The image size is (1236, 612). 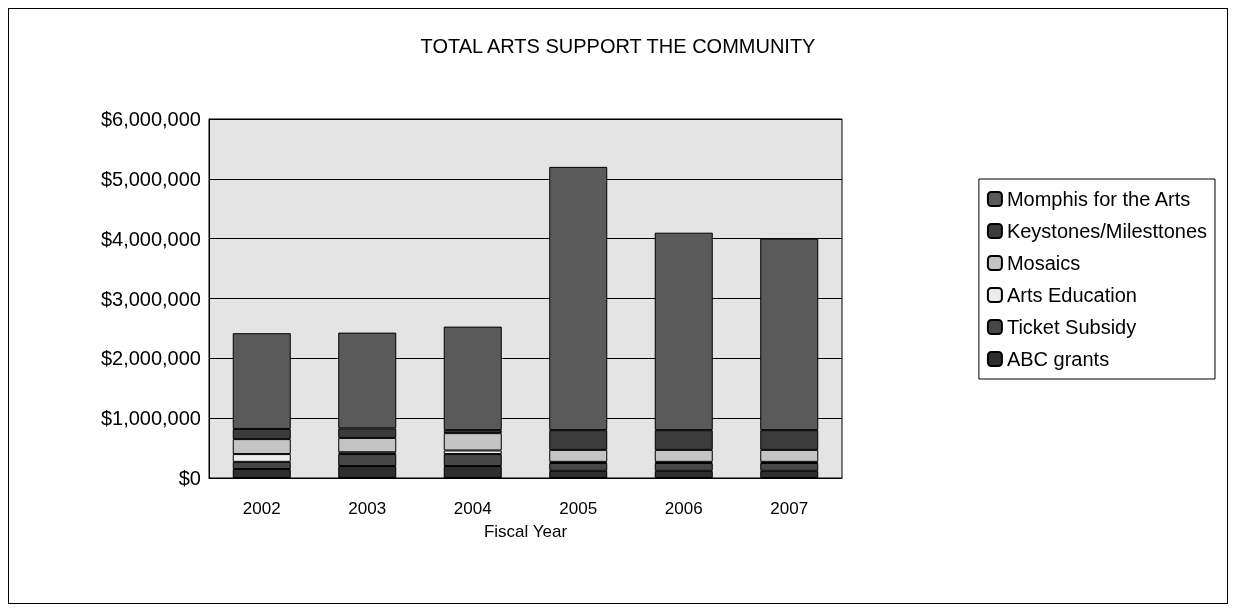 What do you see at coordinates (472, 508) in the screenshot?
I see `x-tick-label: 2004` at bounding box center [472, 508].